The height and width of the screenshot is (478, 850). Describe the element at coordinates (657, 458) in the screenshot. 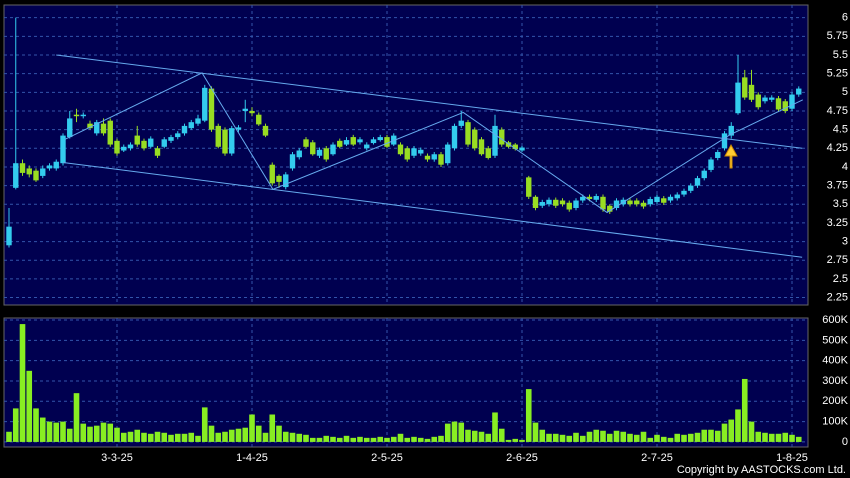

I see `x-tick-label: 2-7-25` at that location.